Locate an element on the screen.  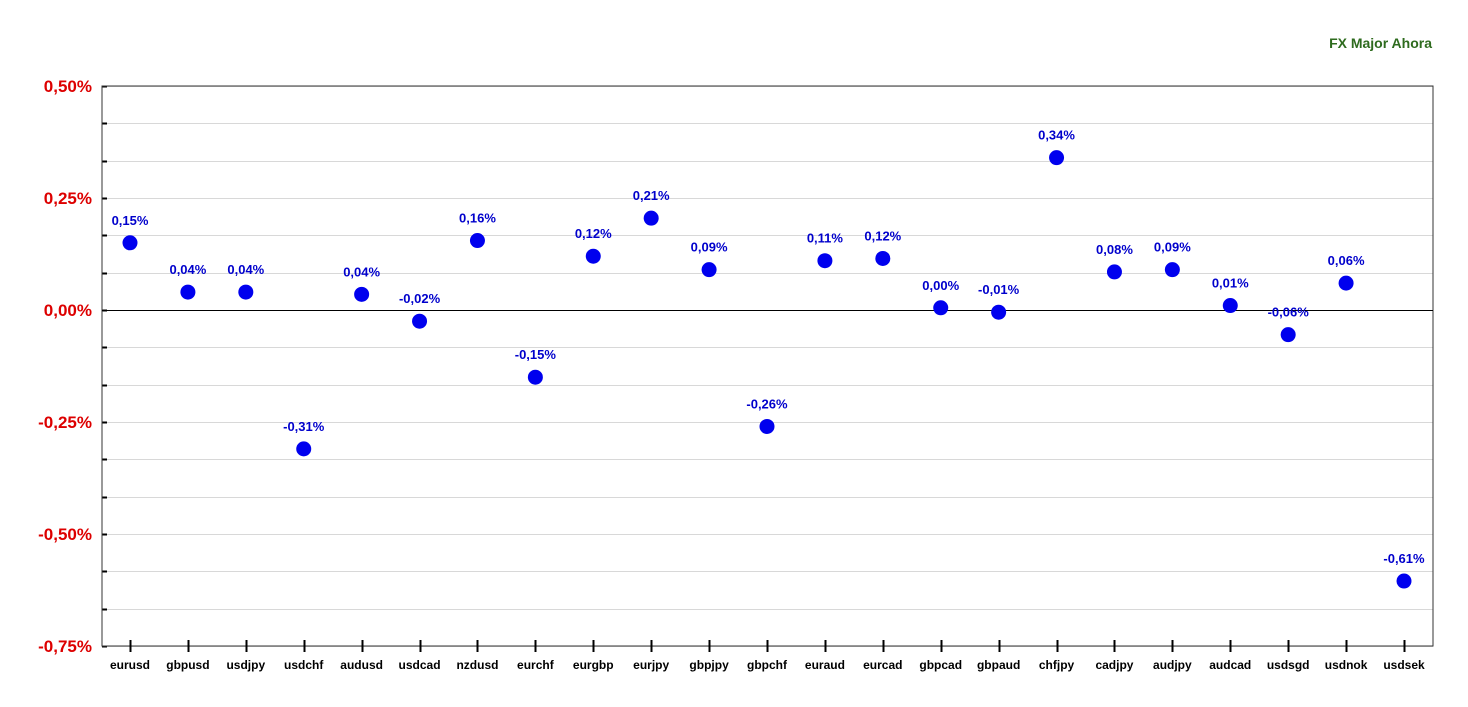
x-tick-label: usdcad is located at coordinates (420, 665).